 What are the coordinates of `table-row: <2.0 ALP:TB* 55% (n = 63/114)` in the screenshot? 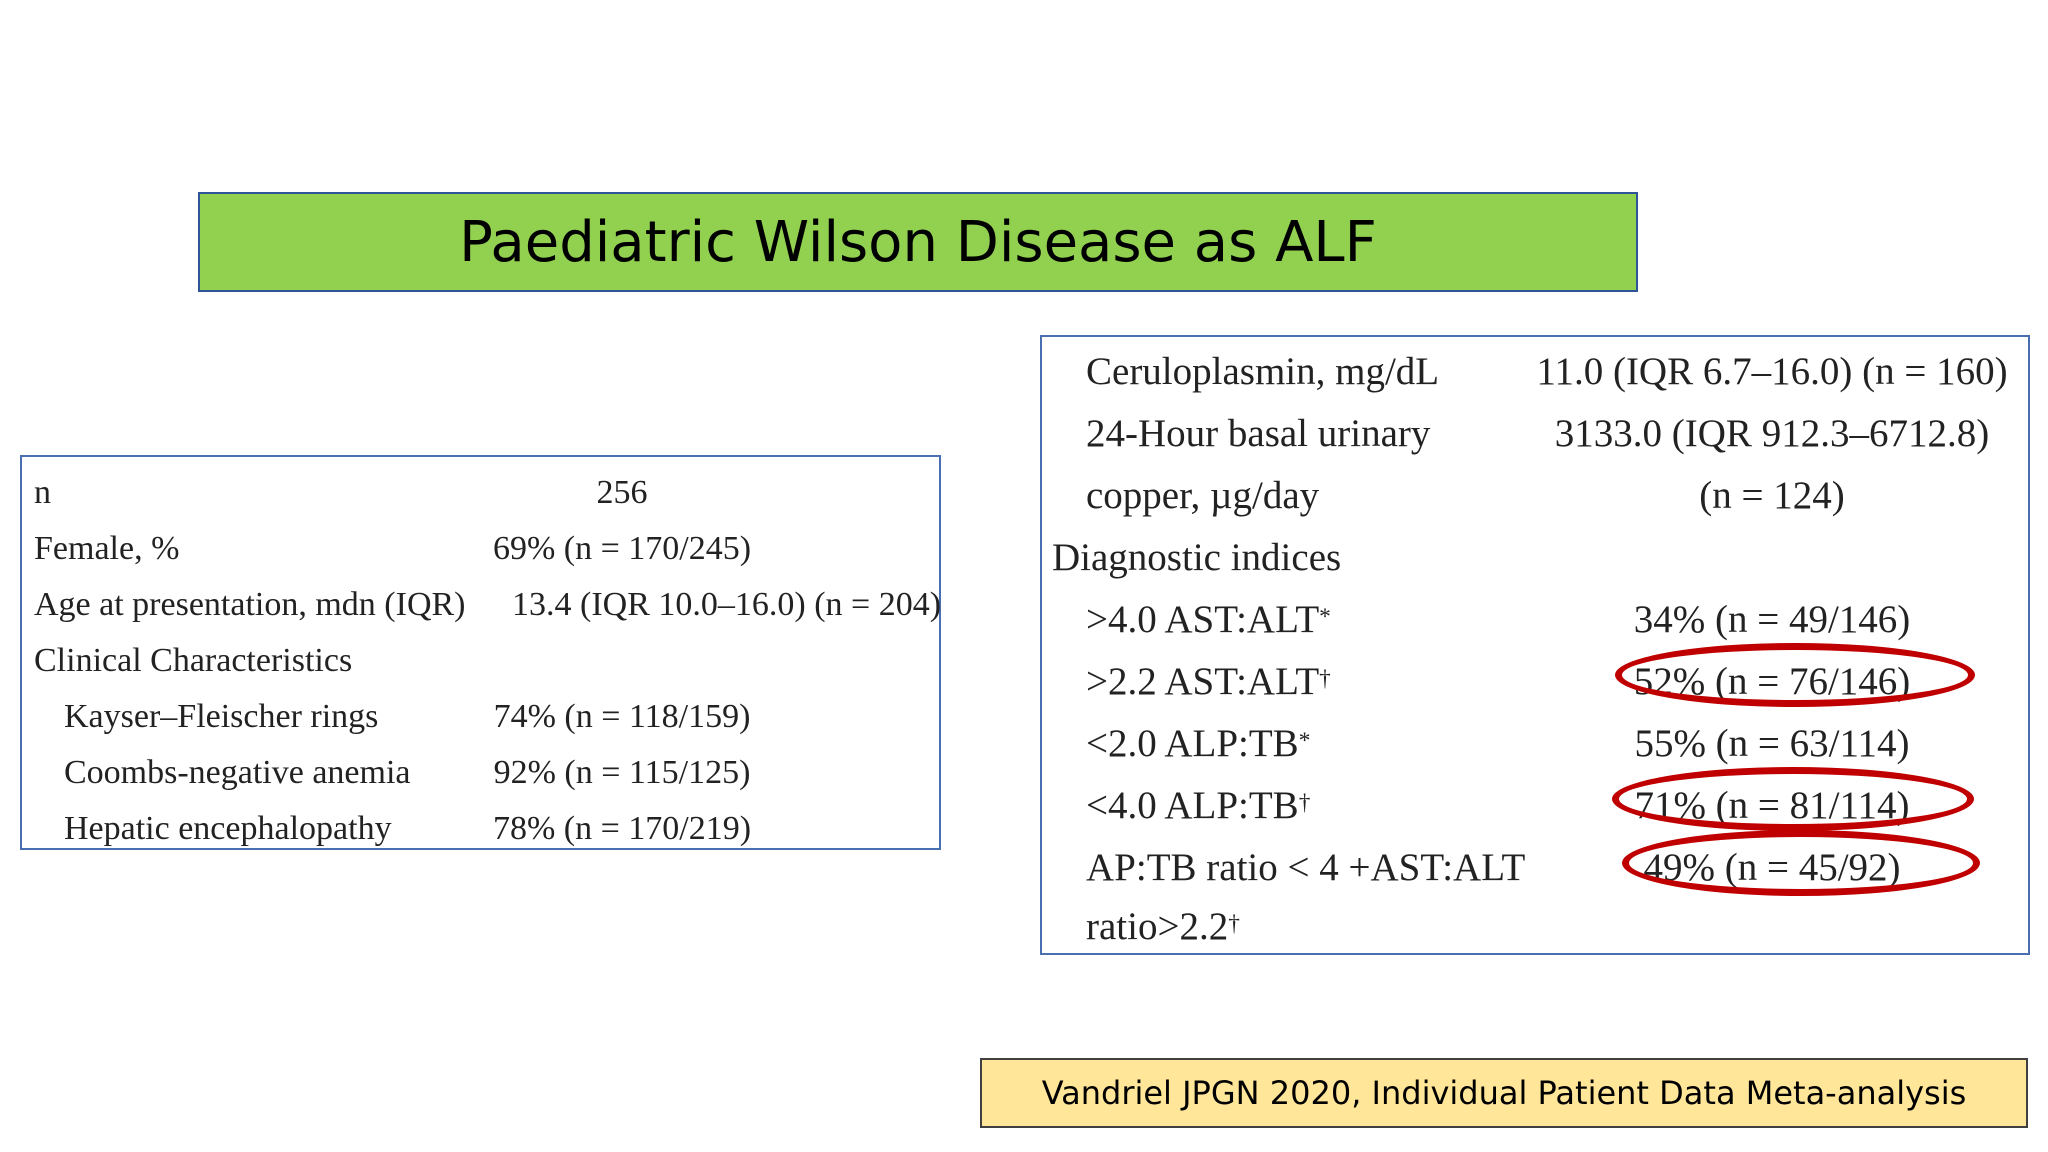 It's located at (1535, 744).